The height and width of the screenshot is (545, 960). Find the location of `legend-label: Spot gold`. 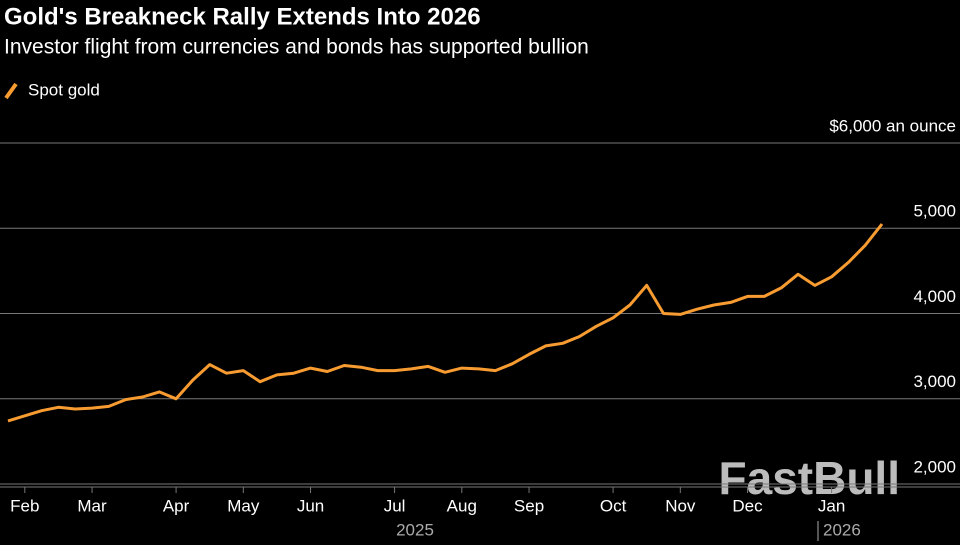

legend-label: Spot gold is located at coordinates (64, 89).